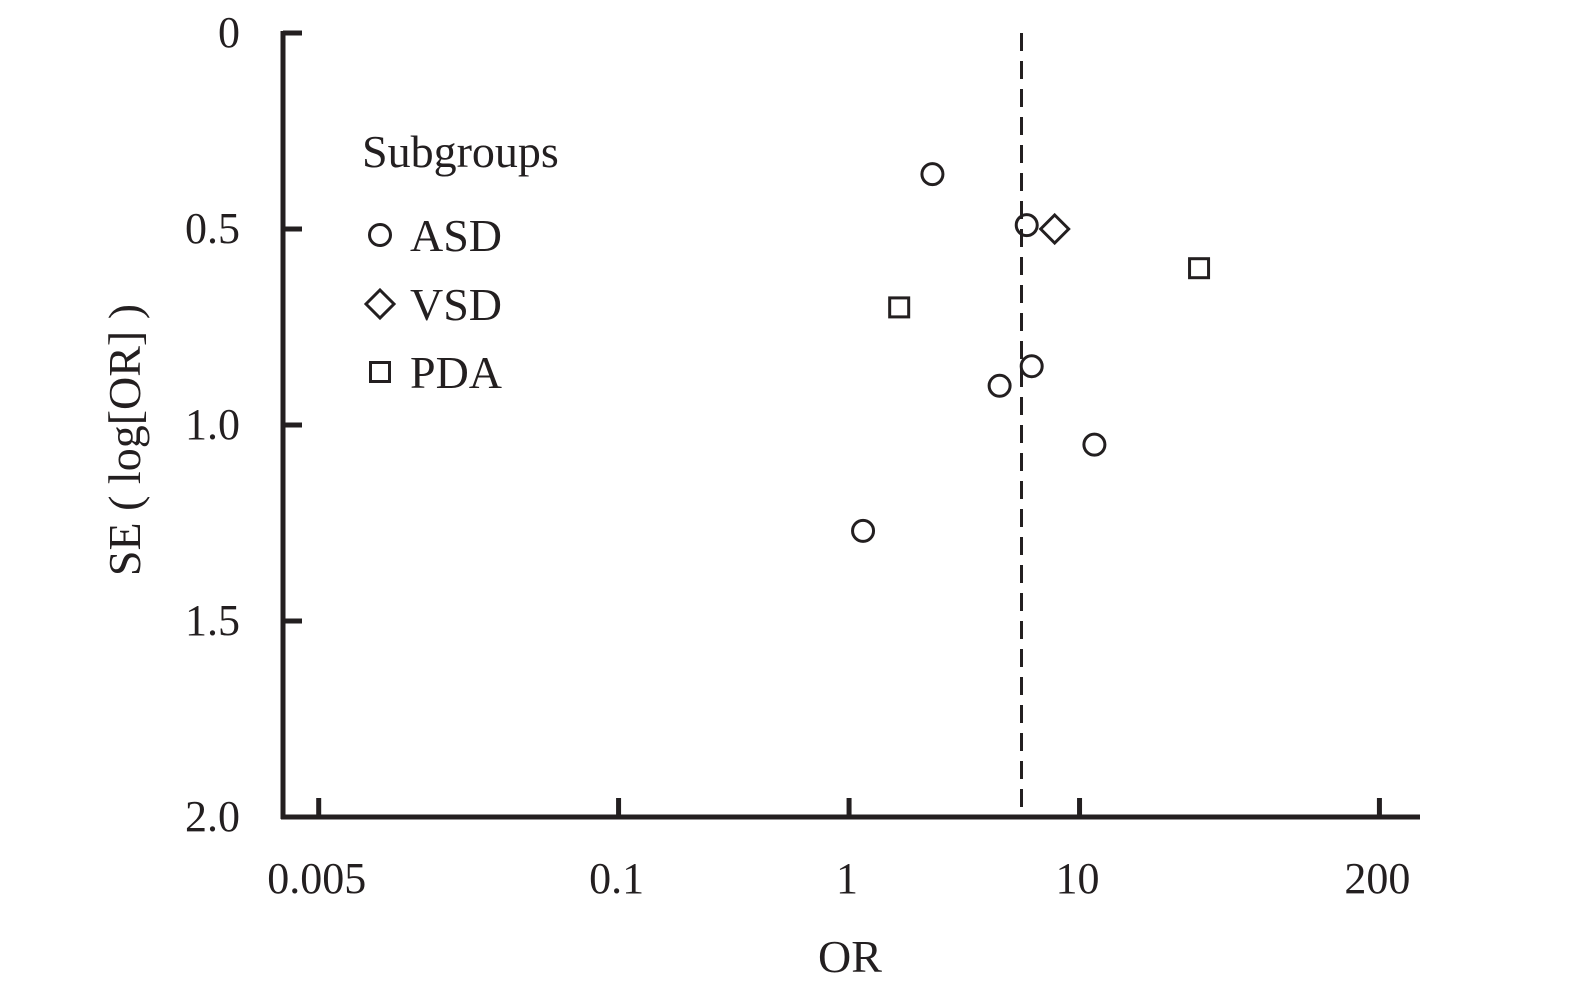 The height and width of the screenshot is (1001, 1575). I want to click on x-tick-label: 1, so click(847, 878).